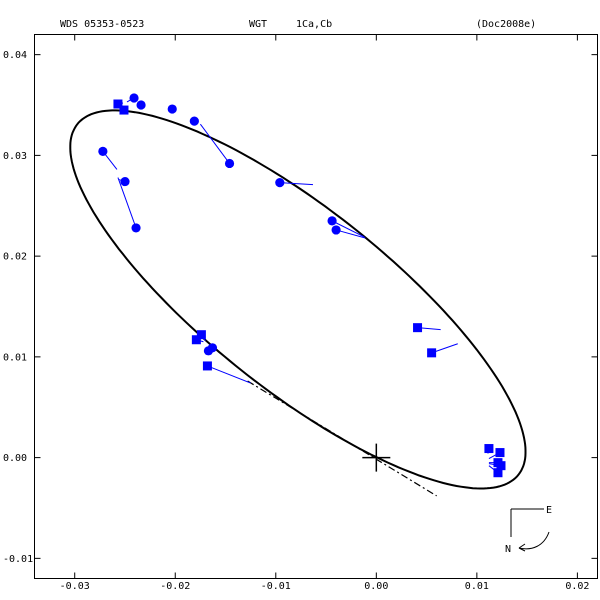 The height and width of the screenshot is (600, 600). I want to click on x-tick-label: -0.03, so click(75, 586).